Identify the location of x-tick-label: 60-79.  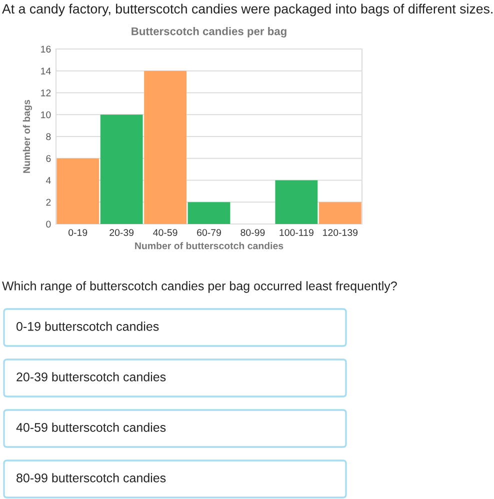
(209, 232).